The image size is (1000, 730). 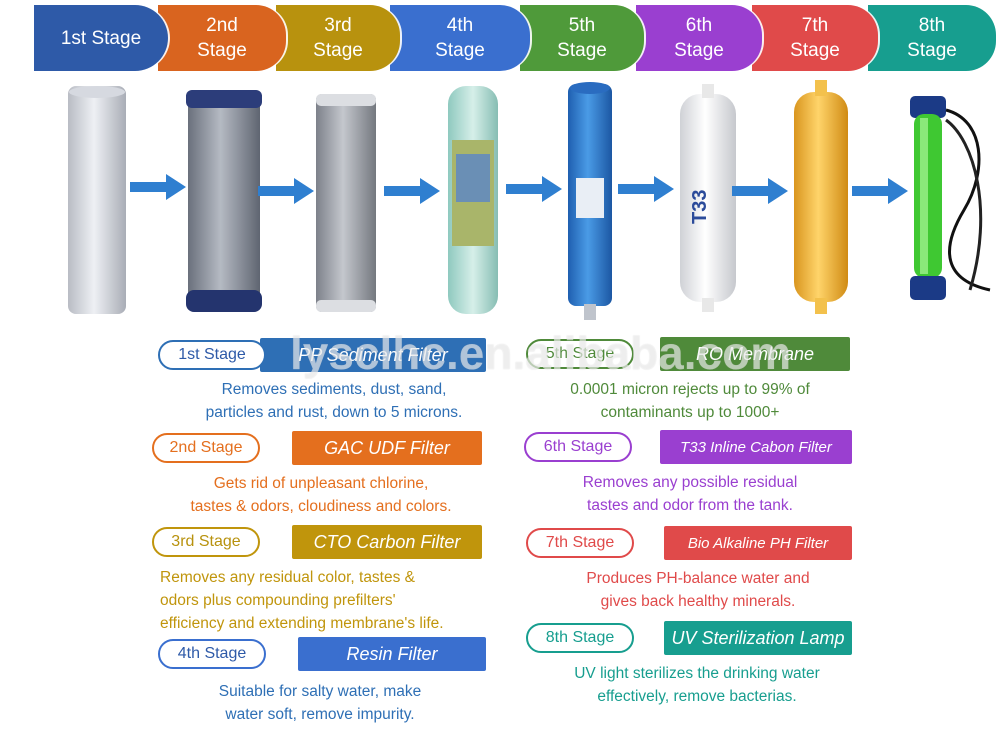 I want to click on stage-5-pill: 5th Stage, so click(x=580, y=354).